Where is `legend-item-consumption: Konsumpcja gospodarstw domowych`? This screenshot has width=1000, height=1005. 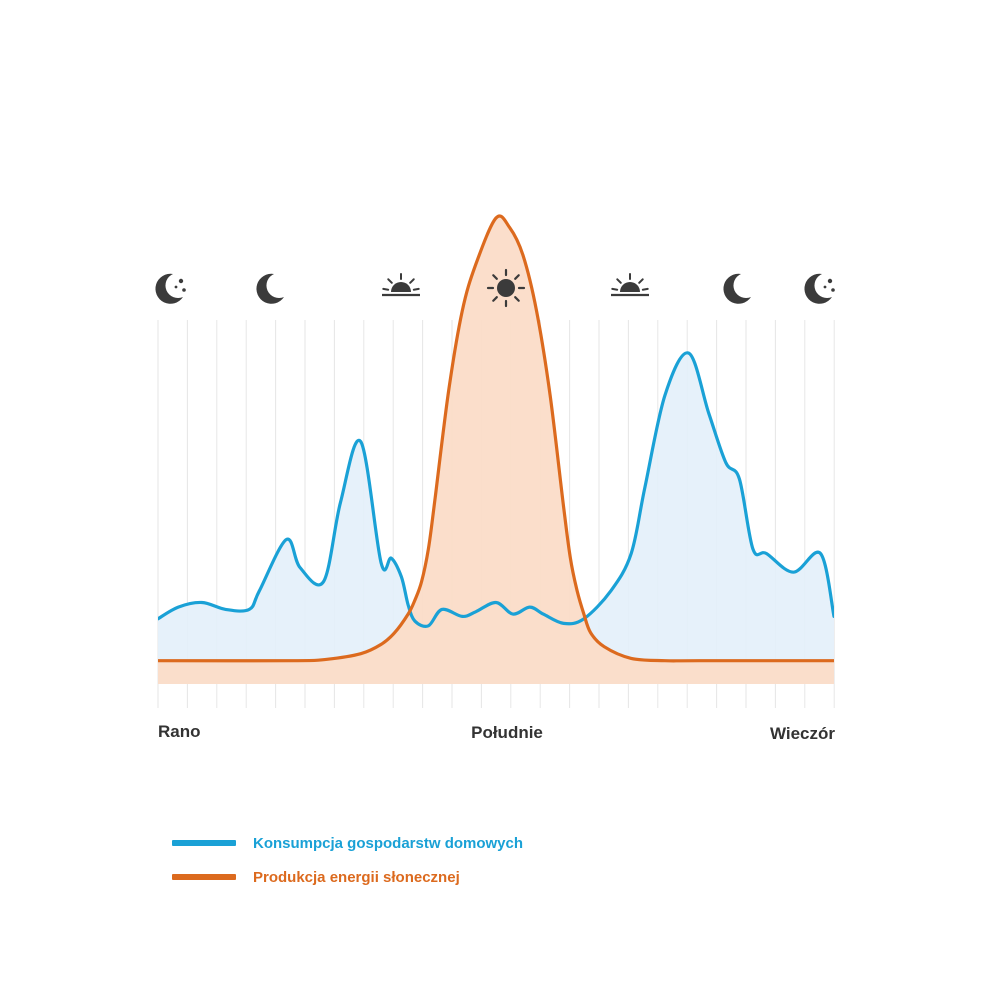
legend-item-consumption: Konsumpcja gospodarstw domowych is located at coordinates (347, 843).